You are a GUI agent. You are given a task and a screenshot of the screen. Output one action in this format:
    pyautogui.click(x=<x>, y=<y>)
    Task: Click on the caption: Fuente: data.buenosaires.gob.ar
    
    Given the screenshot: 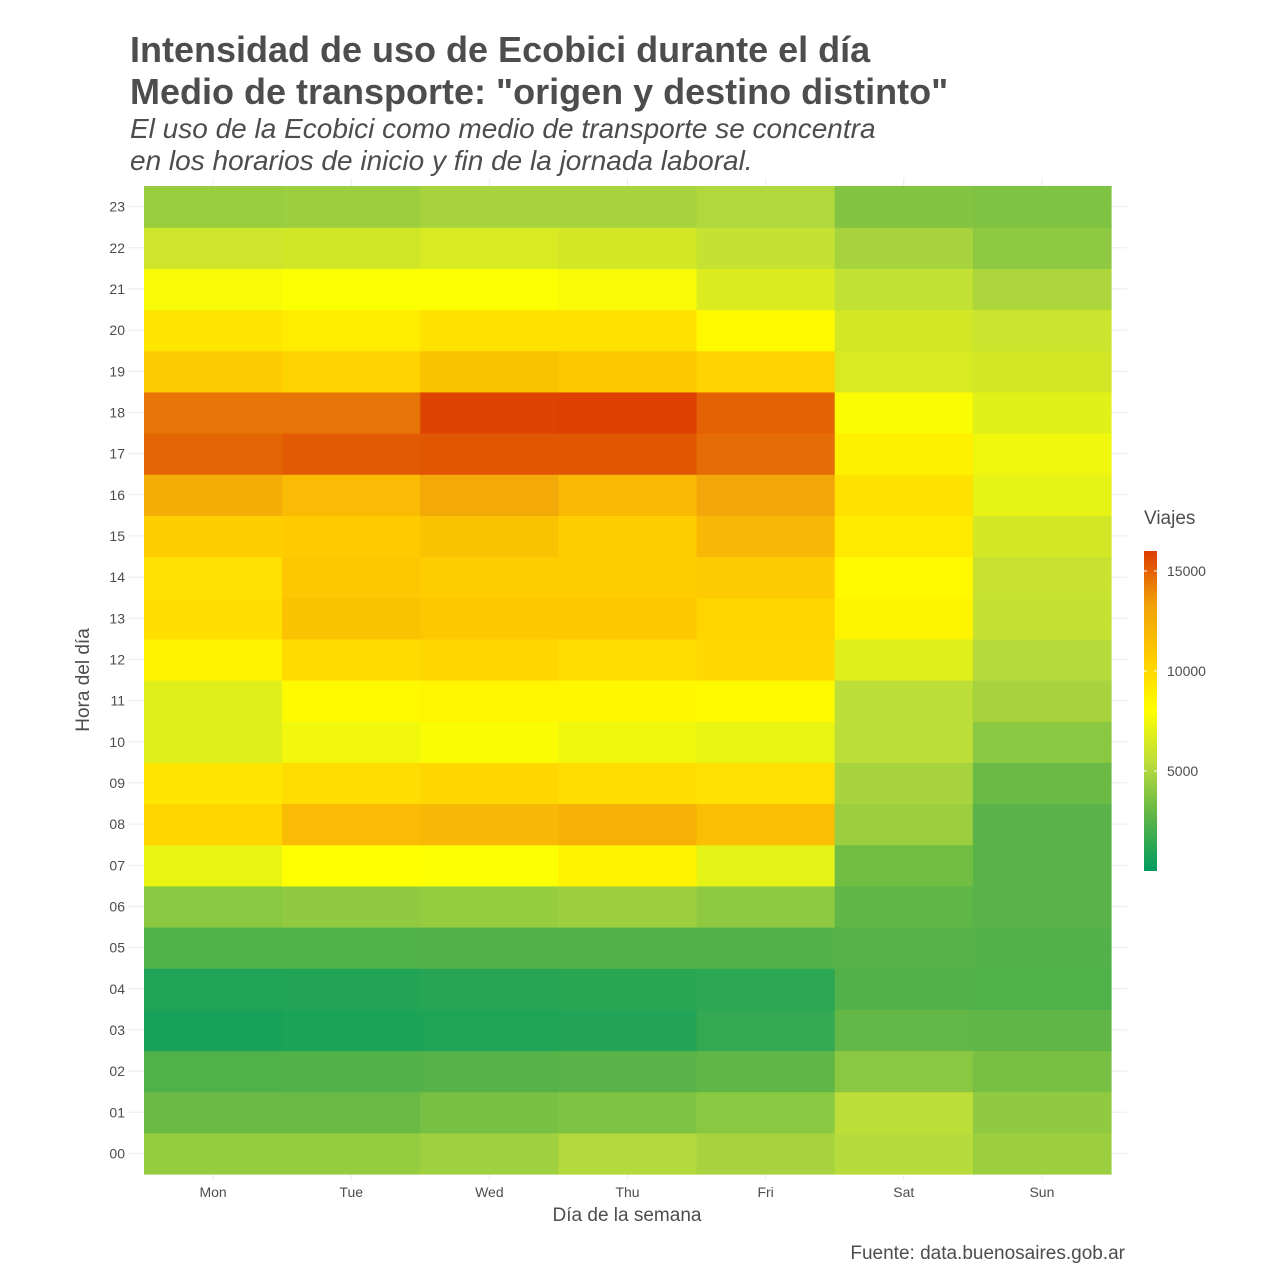 What is the action you would take?
    pyautogui.click(x=987, y=1253)
    